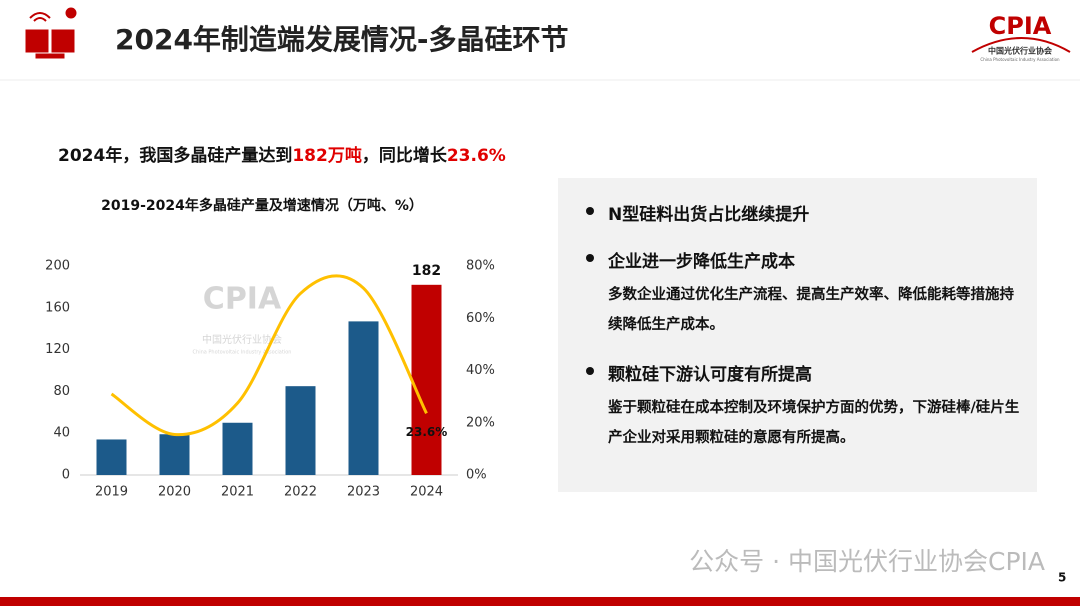 The height and width of the screenshot is (606, 1080). Describe the element at coordinates (327, 156) in the screenshot. I see `headline-highlight: 182万吨` at that location.